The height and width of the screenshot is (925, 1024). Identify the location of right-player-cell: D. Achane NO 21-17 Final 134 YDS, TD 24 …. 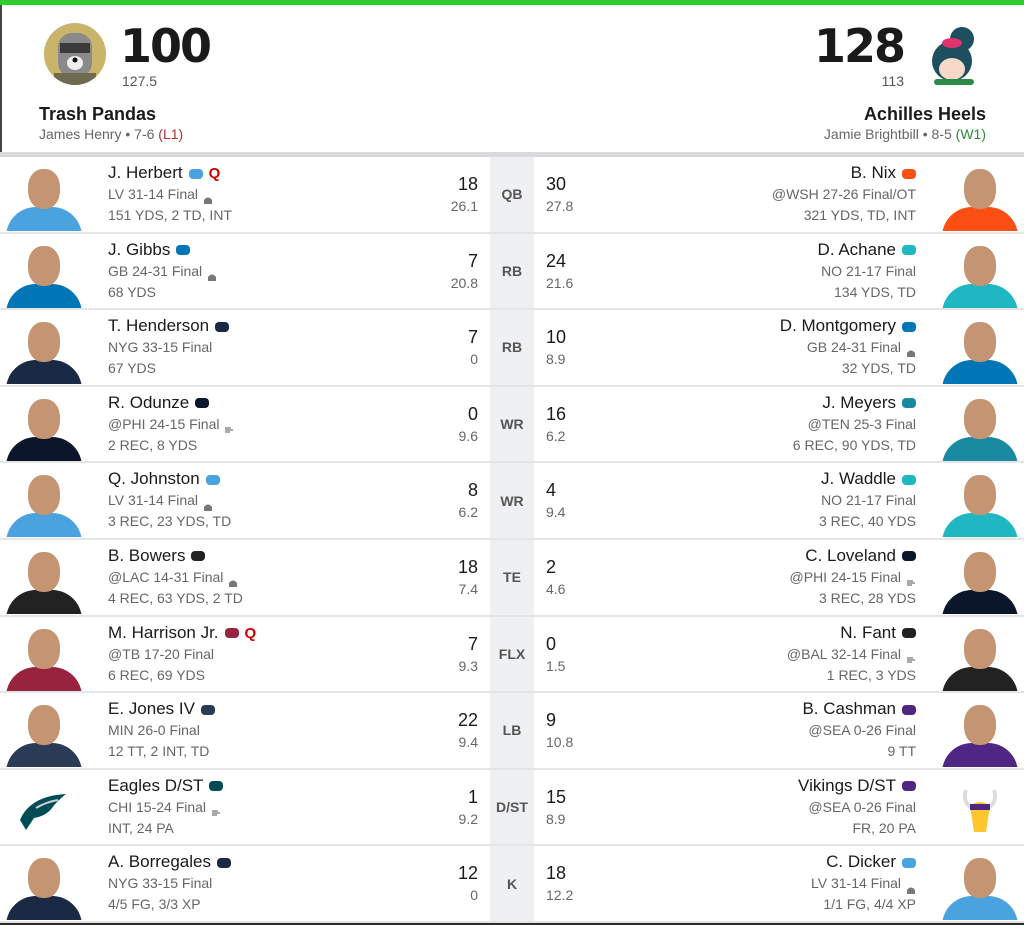
(779, 271).